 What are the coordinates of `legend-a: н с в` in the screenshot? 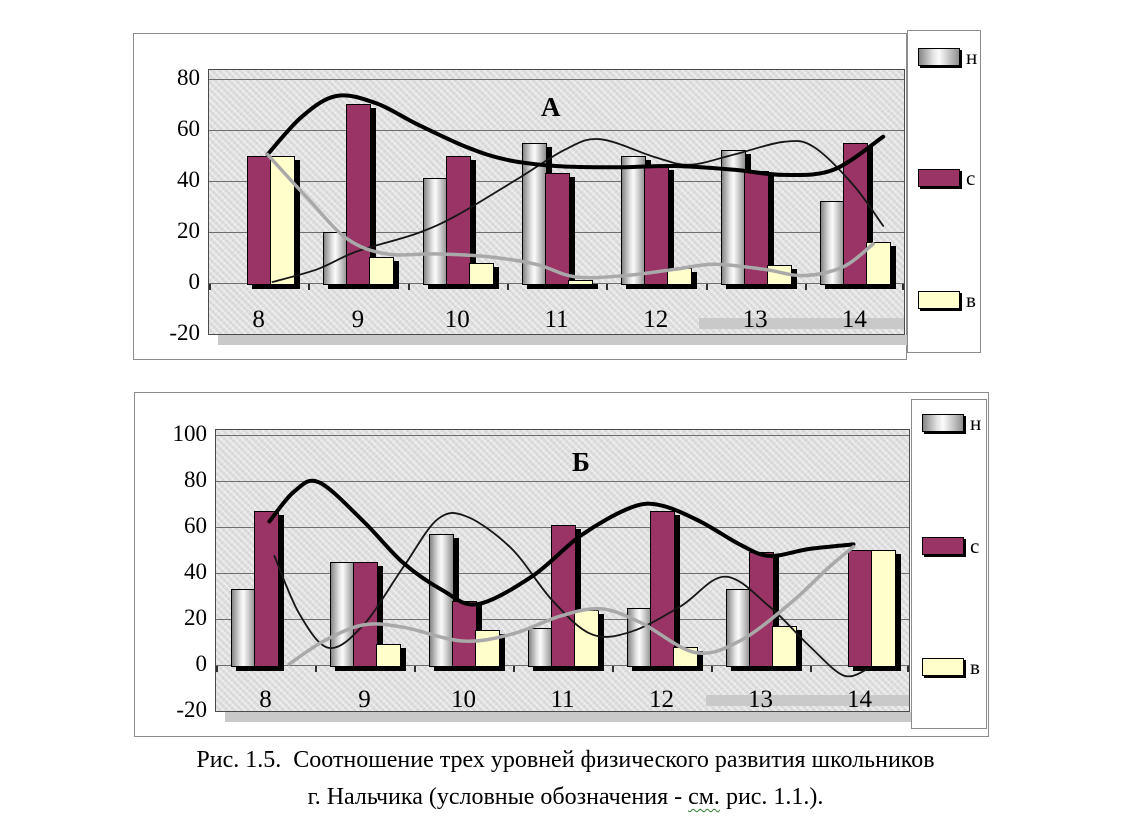 It's located at (944, 191).